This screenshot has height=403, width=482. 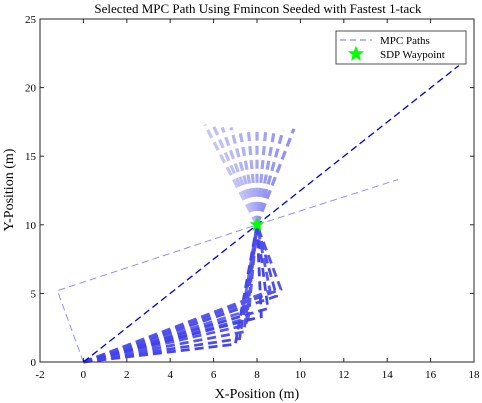 I want to click on y-tick-label-2: 10, so click(x=31, y=226).